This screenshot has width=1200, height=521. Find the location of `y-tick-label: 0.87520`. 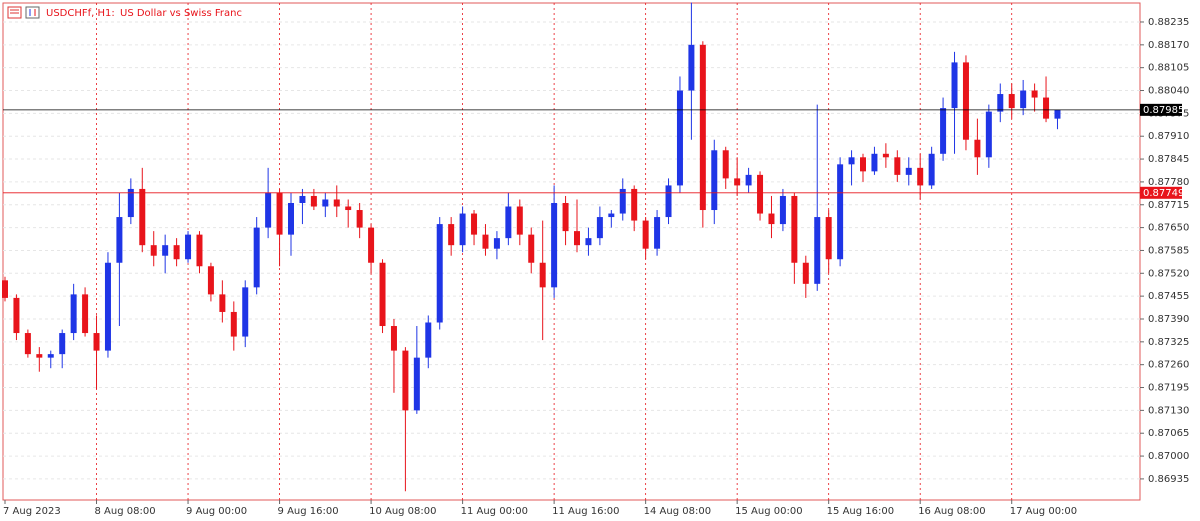

y-tick-label: 0.87520 is located at coordinates (1168, 273).